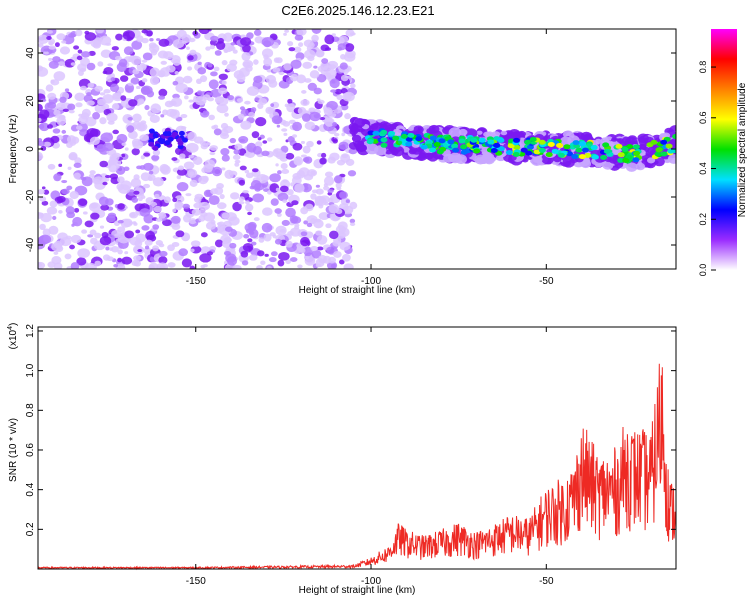 Image resolution: width=750 pixels, height=605 pixels. What do you see at coordinates (703, 270) in the screenshot?
I see `colorbar-tick-label: 0.0` at bounding box center [703, 270].